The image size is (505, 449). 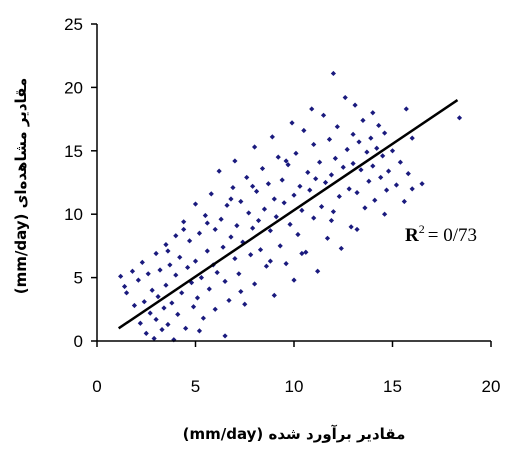 I want to click on y-axis: 0 5 10 15 20 25, so click(x=81, y=183).